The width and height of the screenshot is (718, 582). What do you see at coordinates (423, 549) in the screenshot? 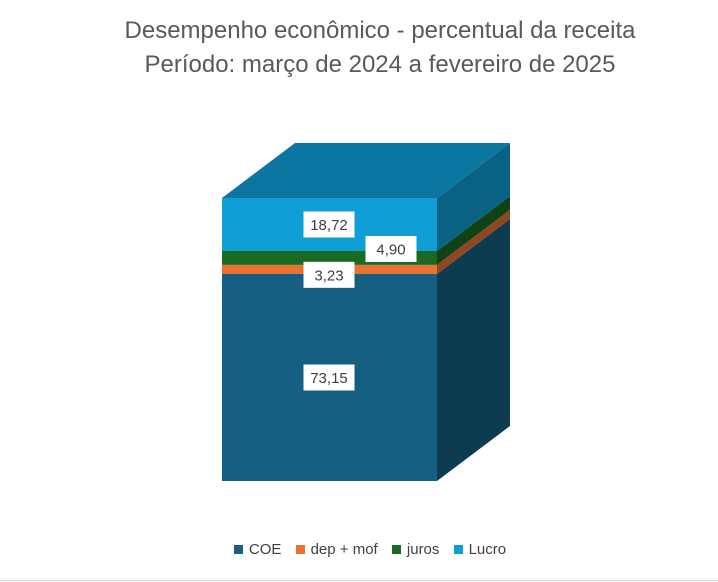
I see `legend-label-juros: juros` at bounding box center [423, 549].